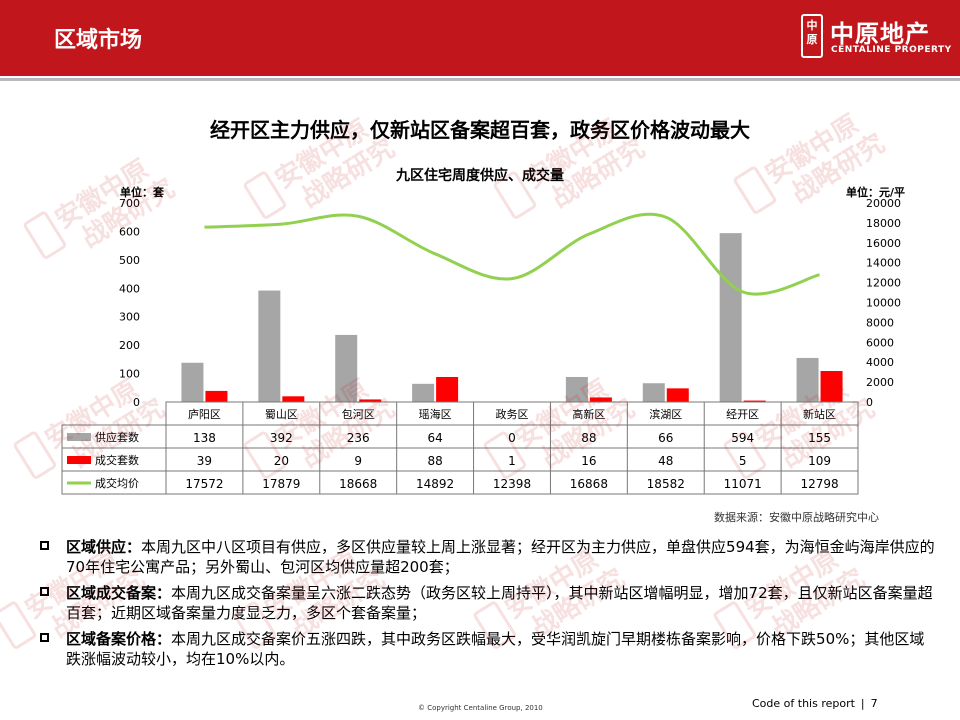  I want to click on page-title: 区域市场, so click(98, 40).